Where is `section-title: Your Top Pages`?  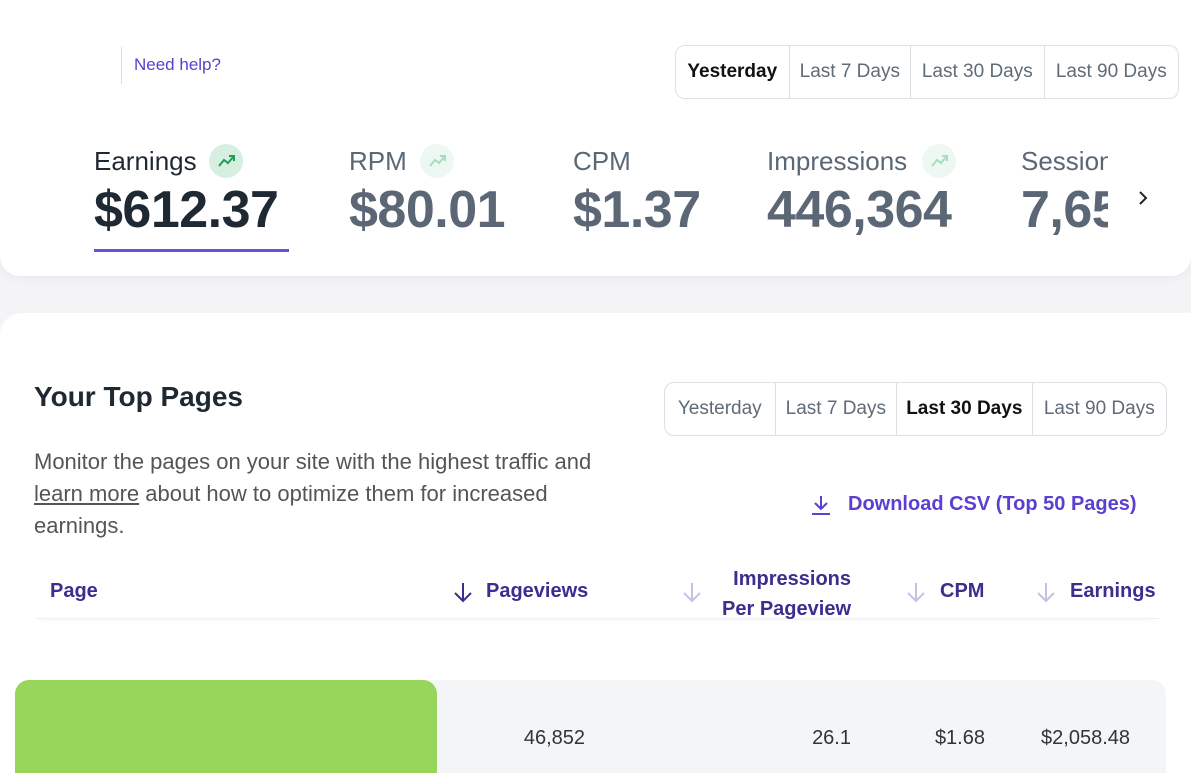 section-title: Your Top Pages is located at coordinates (138, 396).